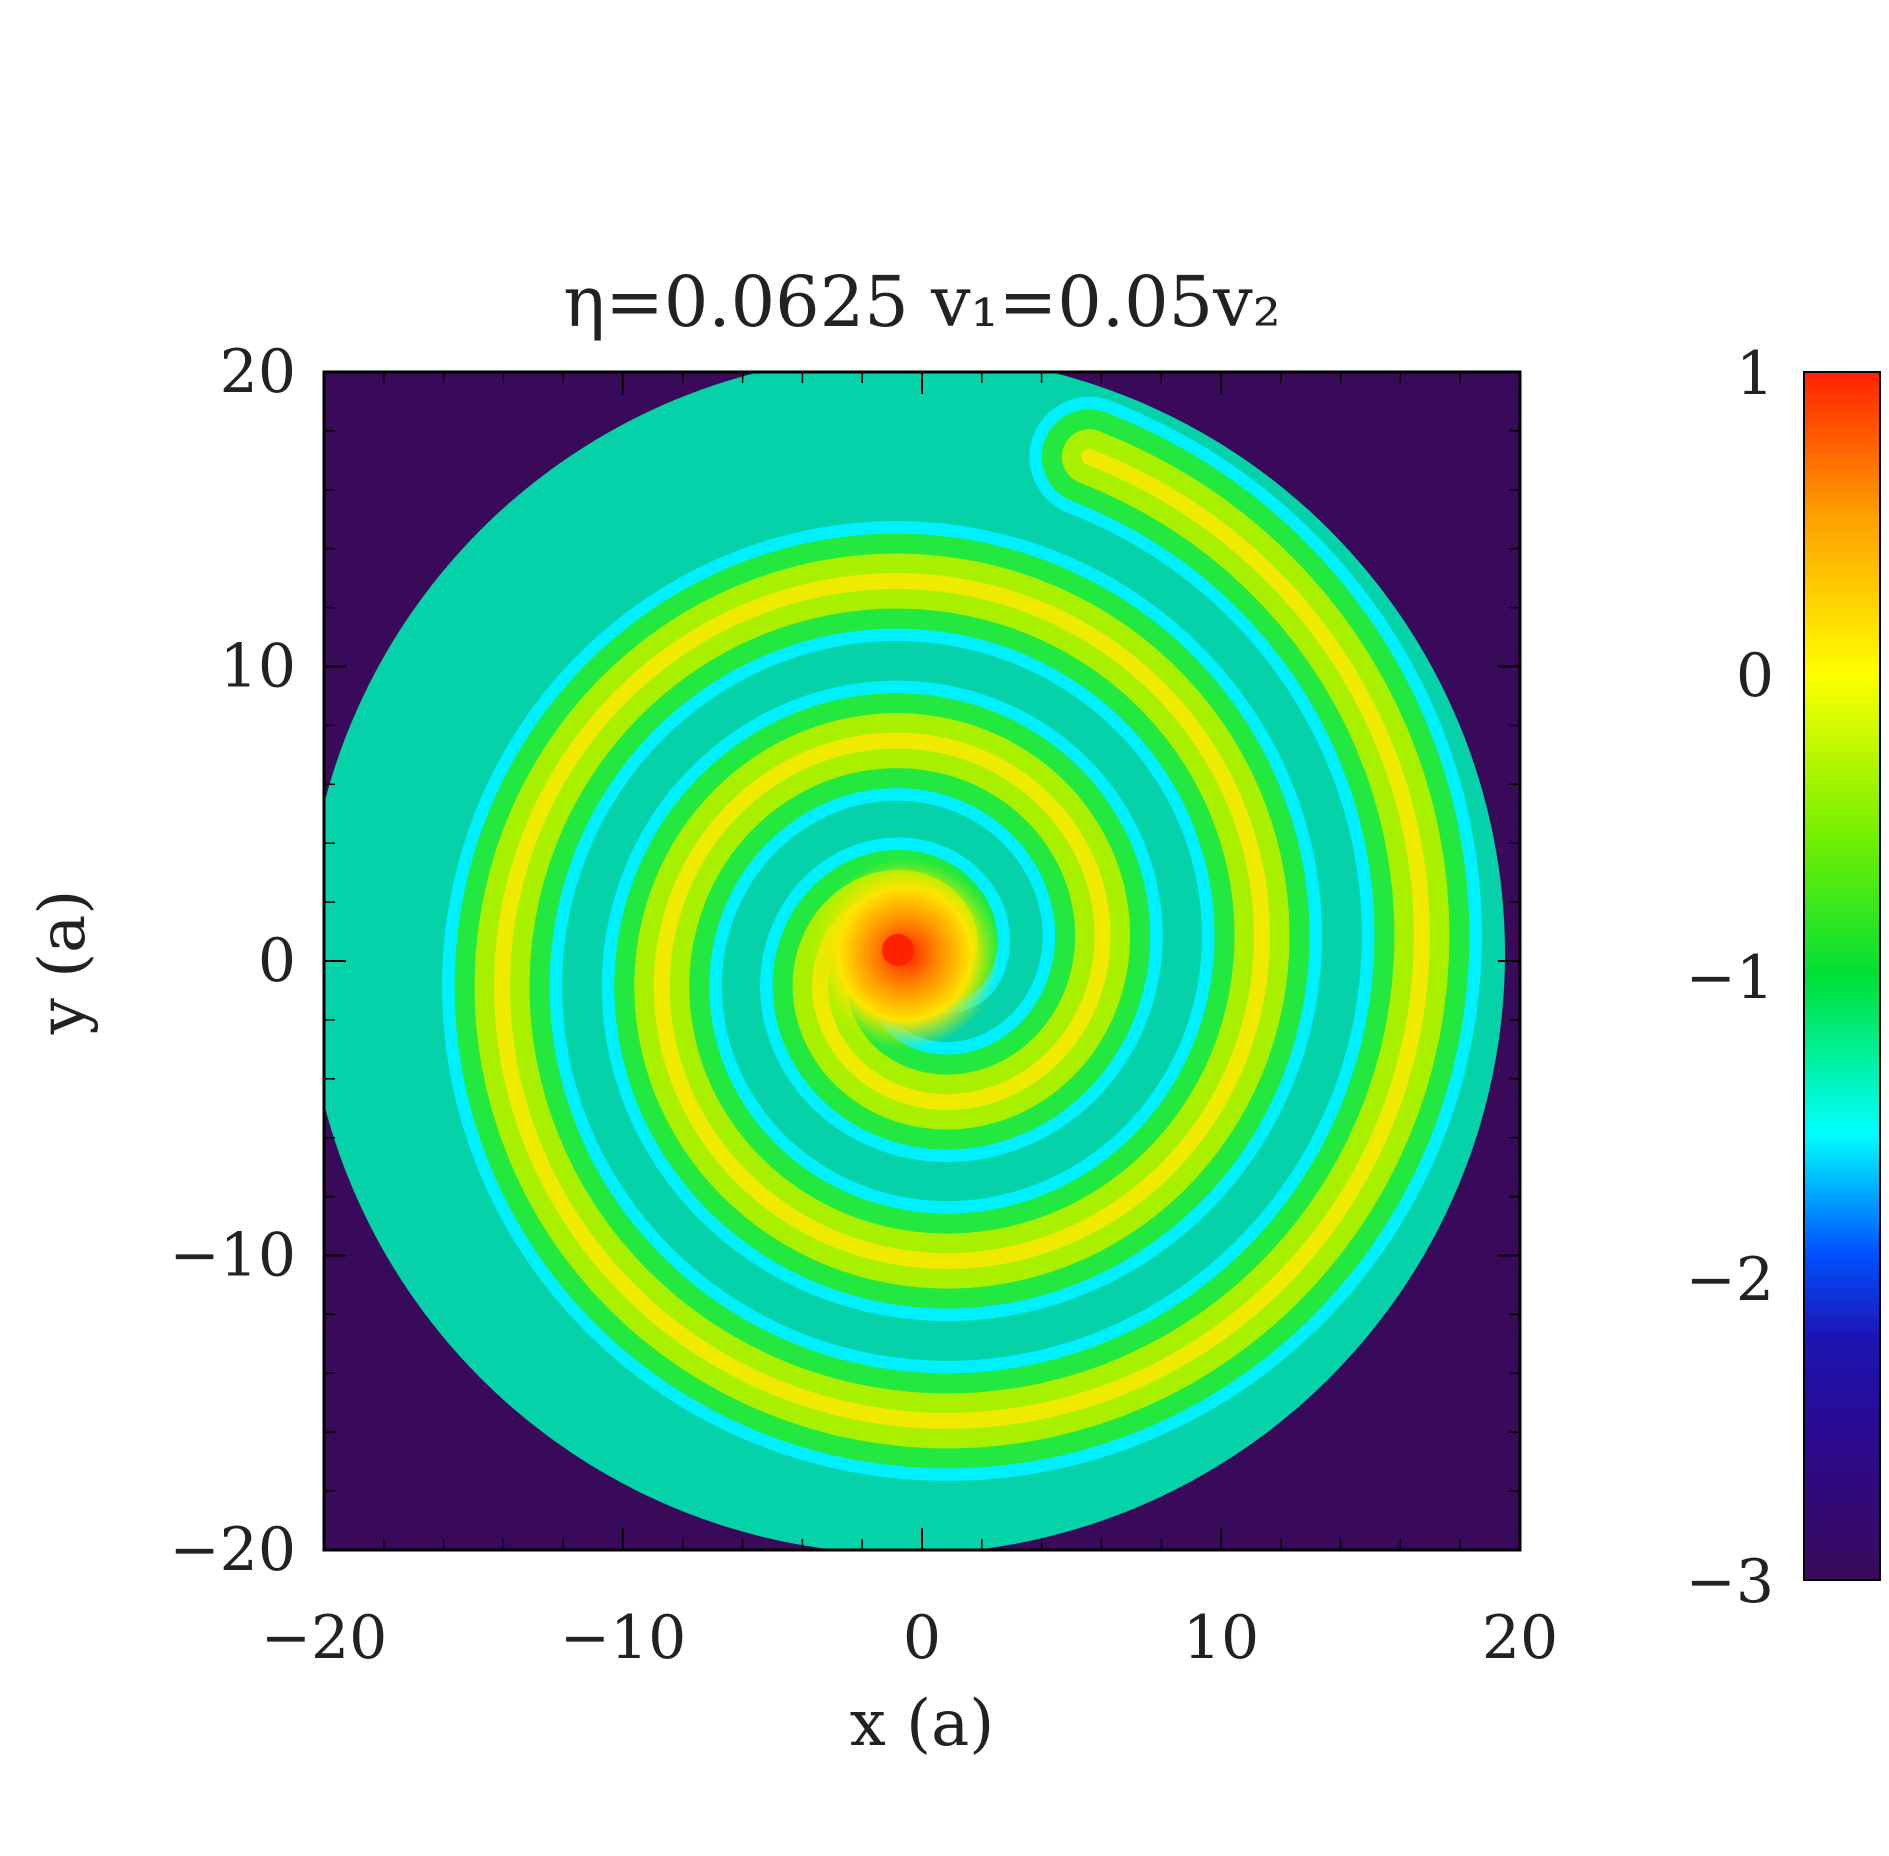 This screenshot has height=1856, width=1889. What do you see at coordinates (1755, 676) in the screenshot?
I see `colorbar-tick-label: 0` at bounding box center [1755, 676].